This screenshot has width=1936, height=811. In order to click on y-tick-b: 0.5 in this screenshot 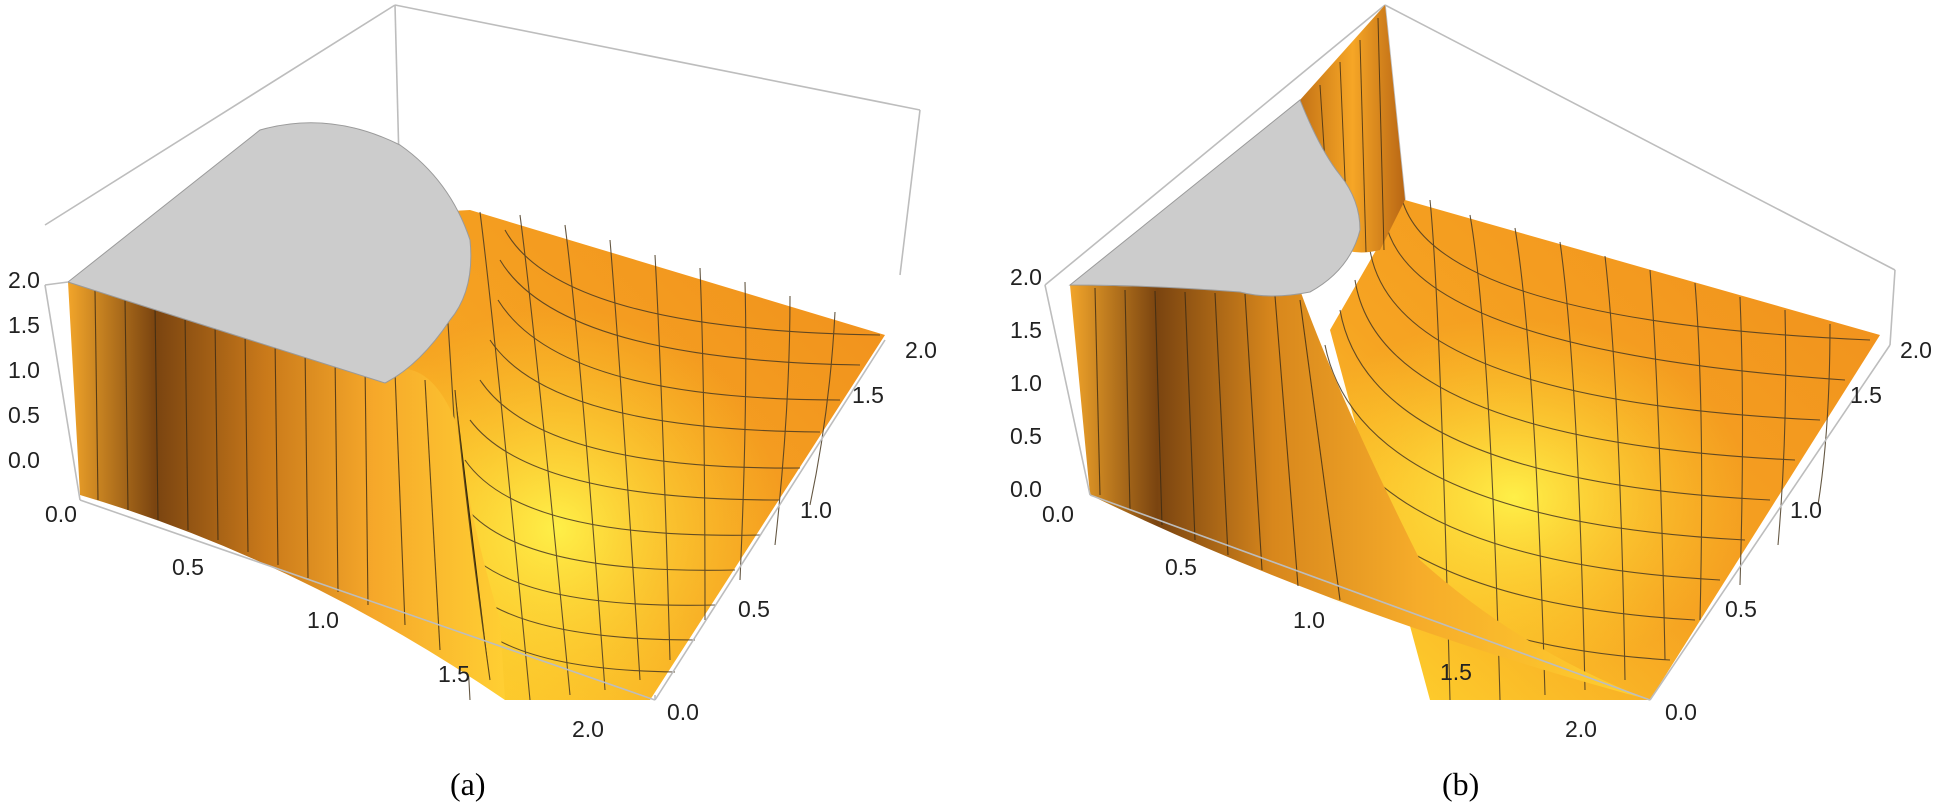, I will do `click(1741, 609)`.